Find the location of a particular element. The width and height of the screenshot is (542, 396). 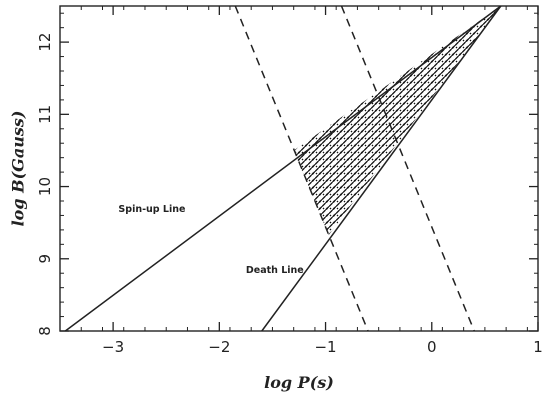

y-tick-label: 12 is located at coordinates (45, 42).